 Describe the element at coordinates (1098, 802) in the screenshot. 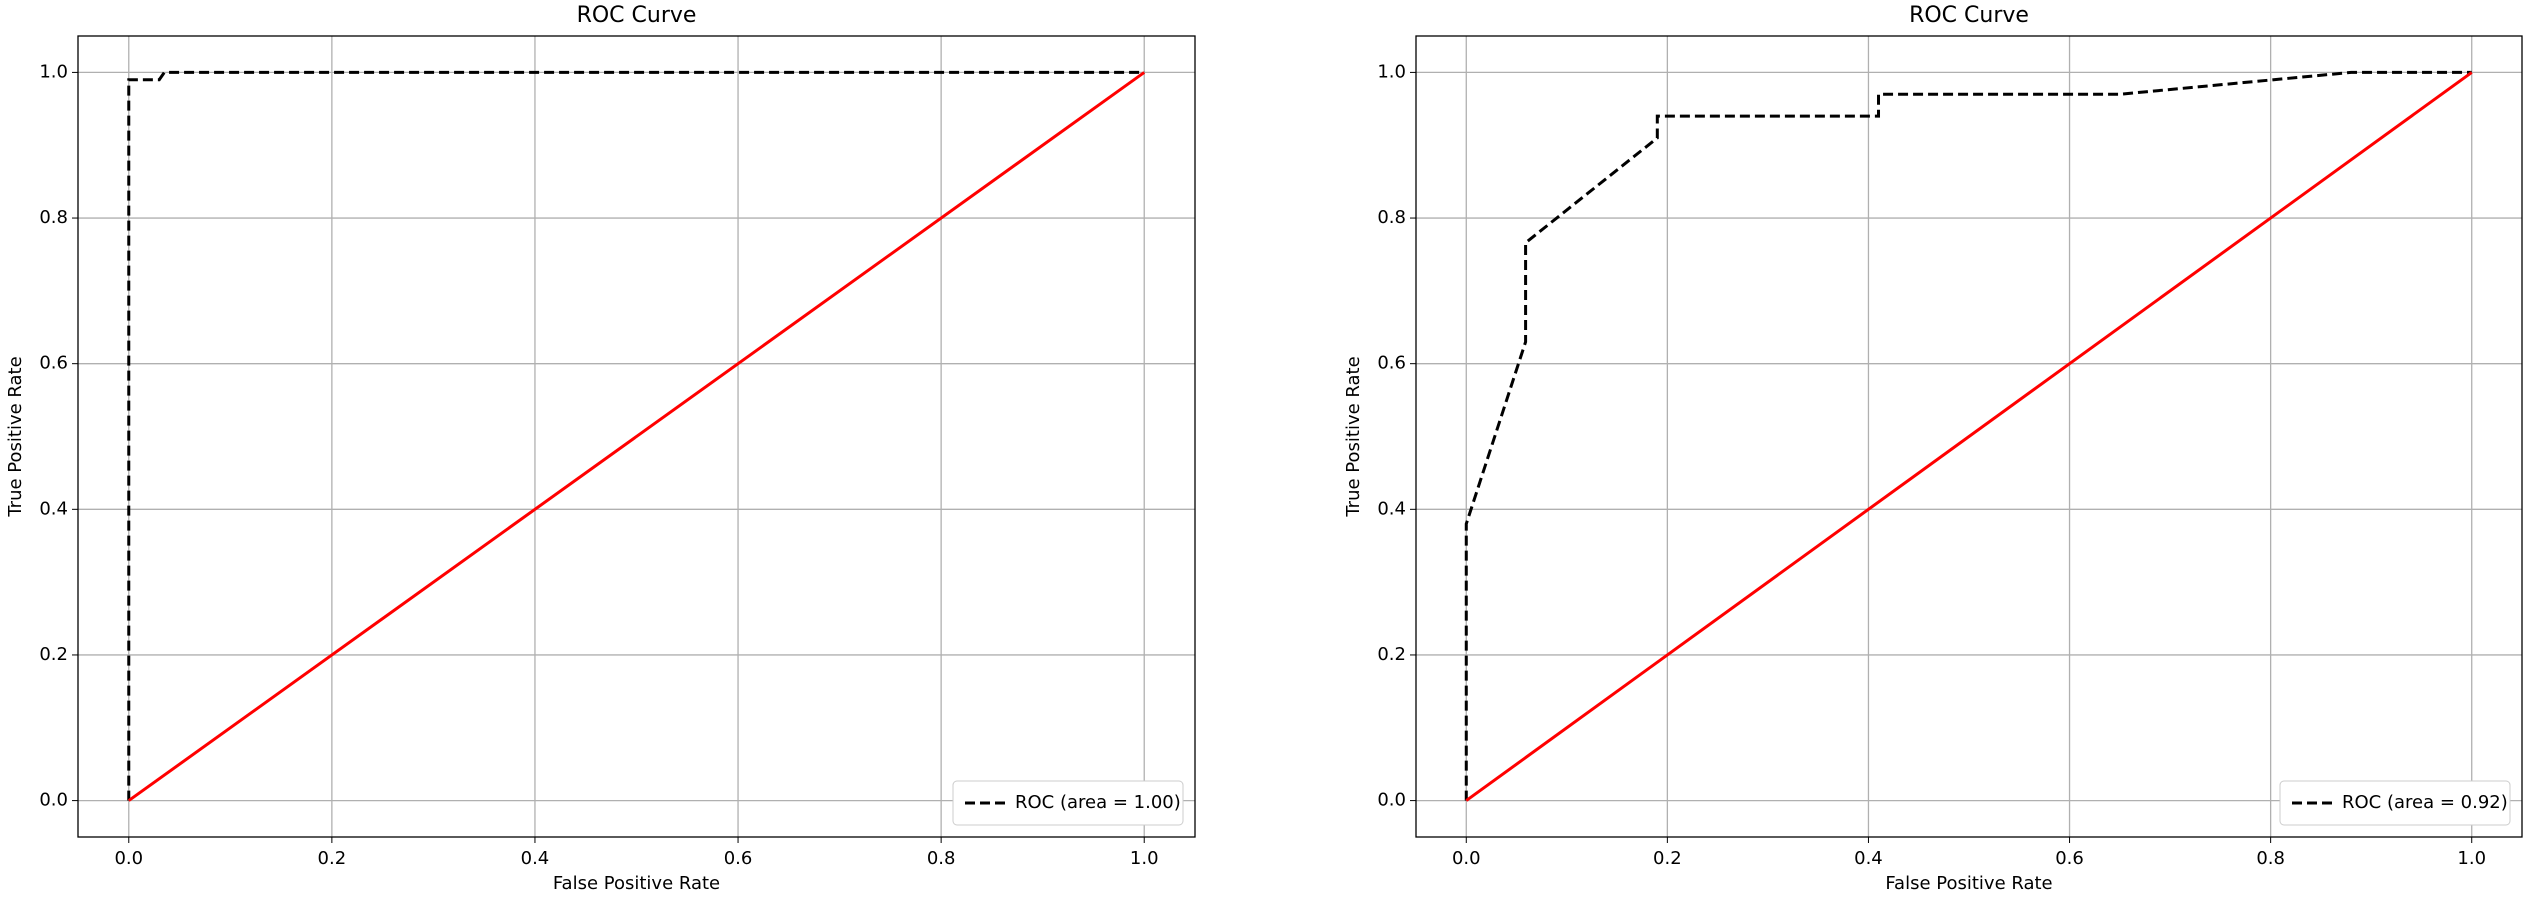

I see `legend-label: ROC (area = 1.00)` at that location.